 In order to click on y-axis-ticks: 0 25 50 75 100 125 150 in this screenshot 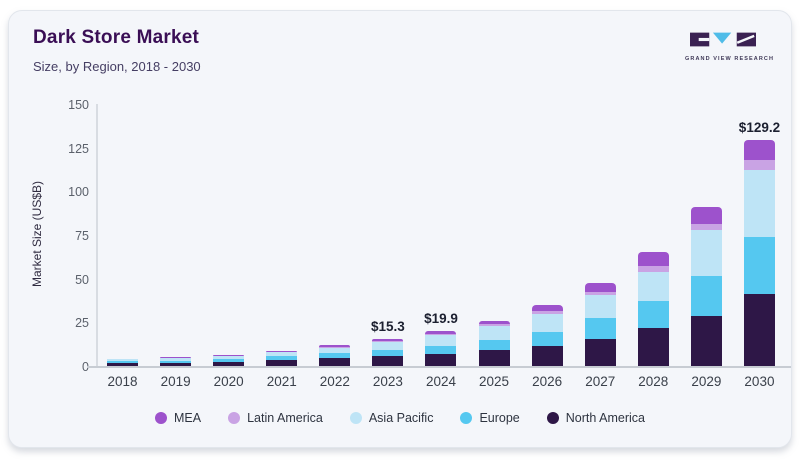, I will do `click(67, 236)`.